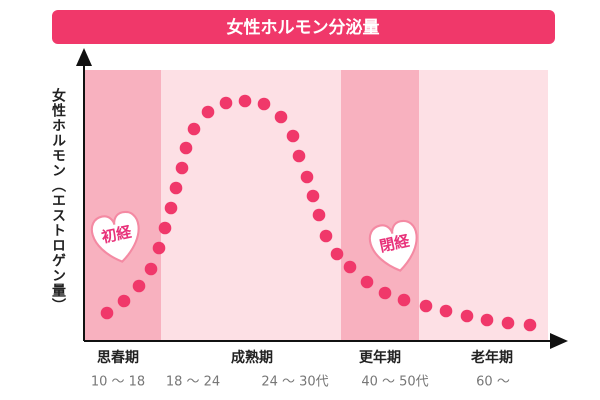  I want to click on menopause-badge: 閉経, so click(393, 245).